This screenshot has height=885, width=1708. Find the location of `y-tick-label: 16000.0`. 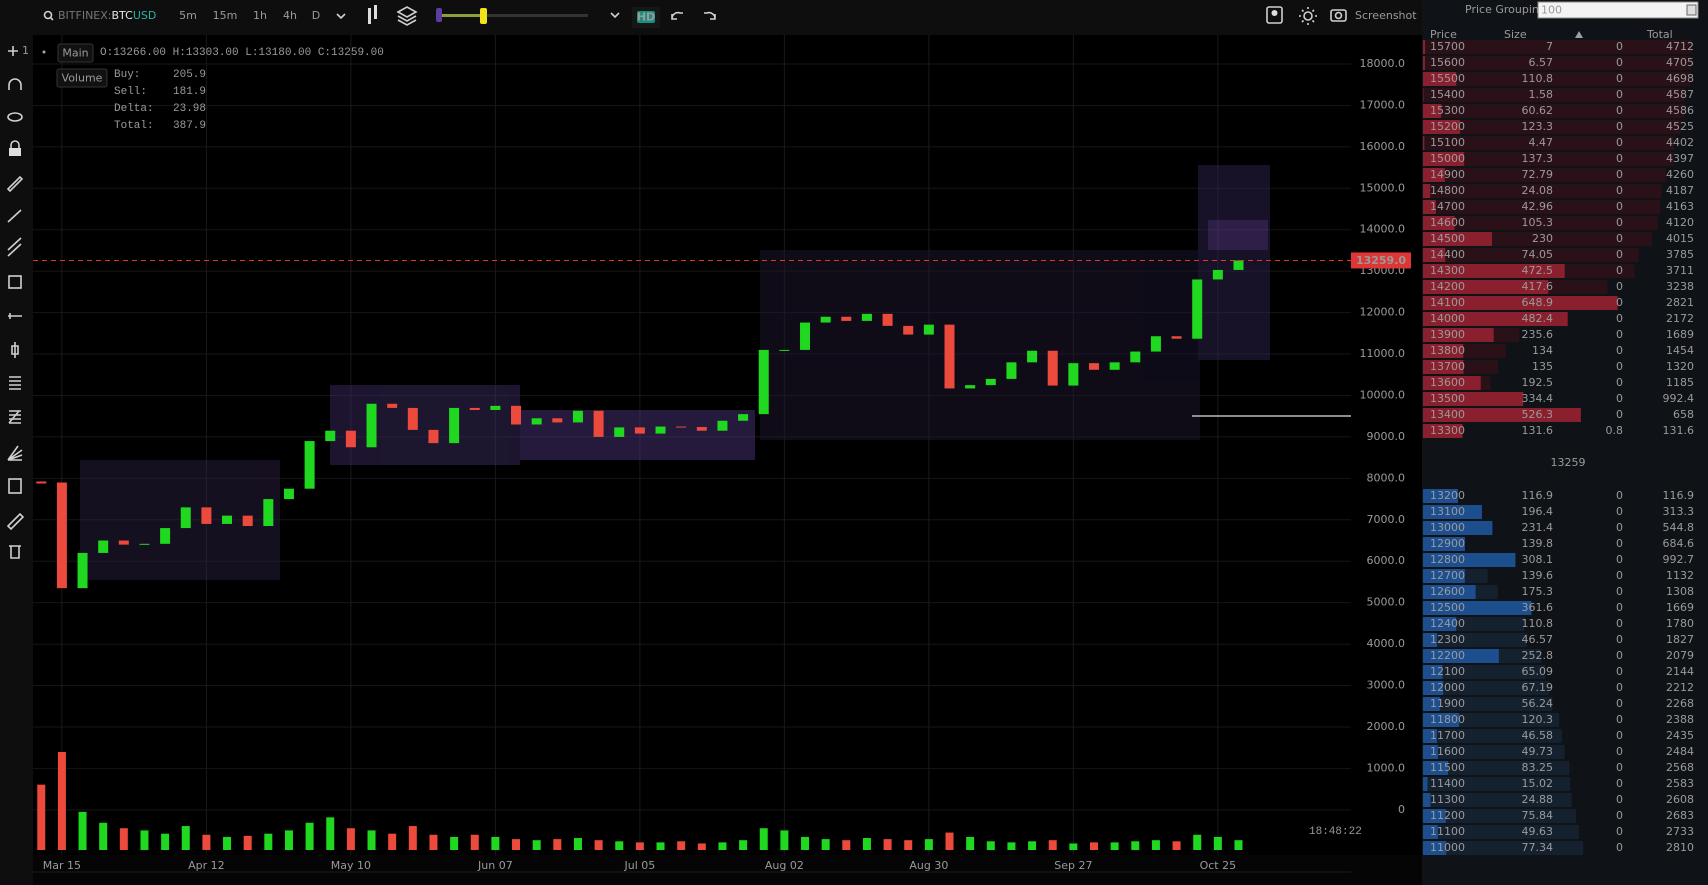

y-tick-label: 16000.0 is located at coordinates (1383, 146).